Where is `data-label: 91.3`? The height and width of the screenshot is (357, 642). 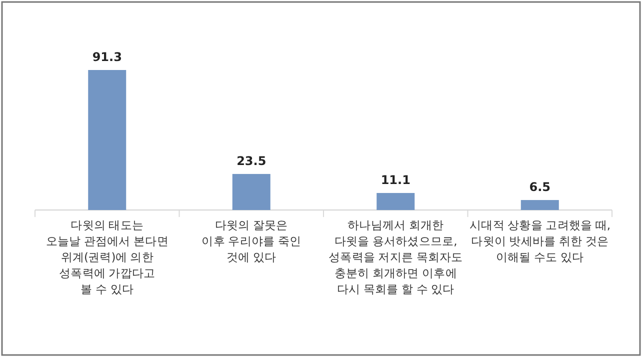 data-label: 91.3 is located at coordinates (107, 57).